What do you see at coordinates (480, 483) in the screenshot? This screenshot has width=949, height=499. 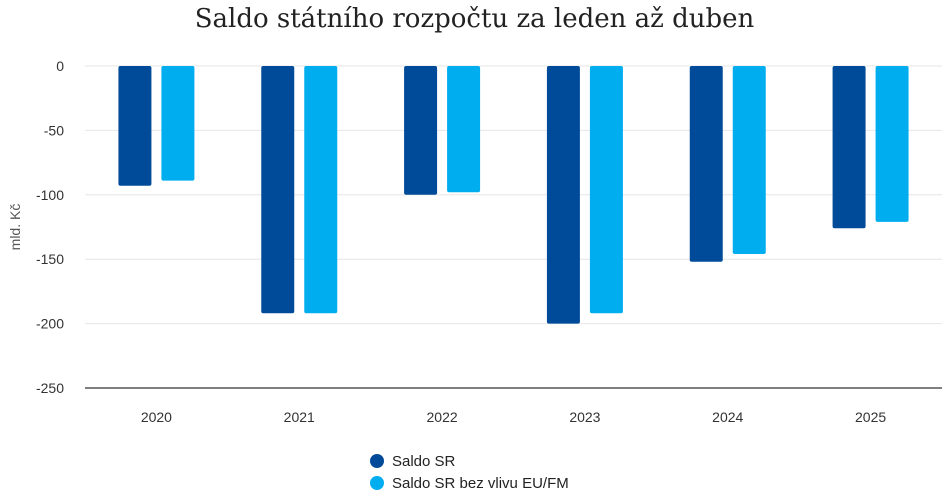 I see `legend-label-series2: Saldo SR bez vlivu EU/FM` at bounding box center [480, 483].